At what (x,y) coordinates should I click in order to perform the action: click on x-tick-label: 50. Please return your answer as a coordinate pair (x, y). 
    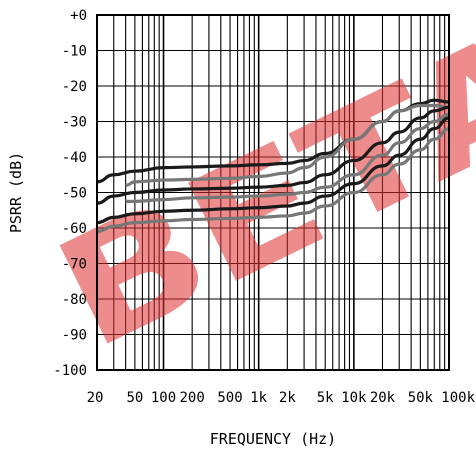
    Looking at the image, I should click on (134, 398).